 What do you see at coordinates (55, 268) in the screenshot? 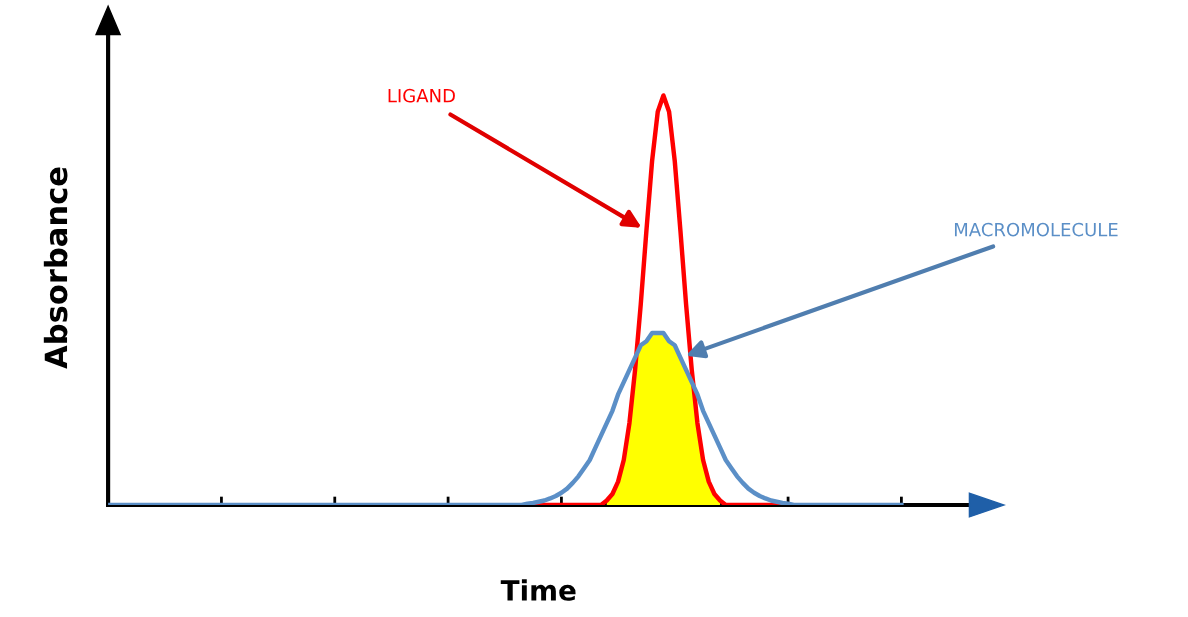
I see `y-axis-title: Absorbance` at bounding box center [55, 268].